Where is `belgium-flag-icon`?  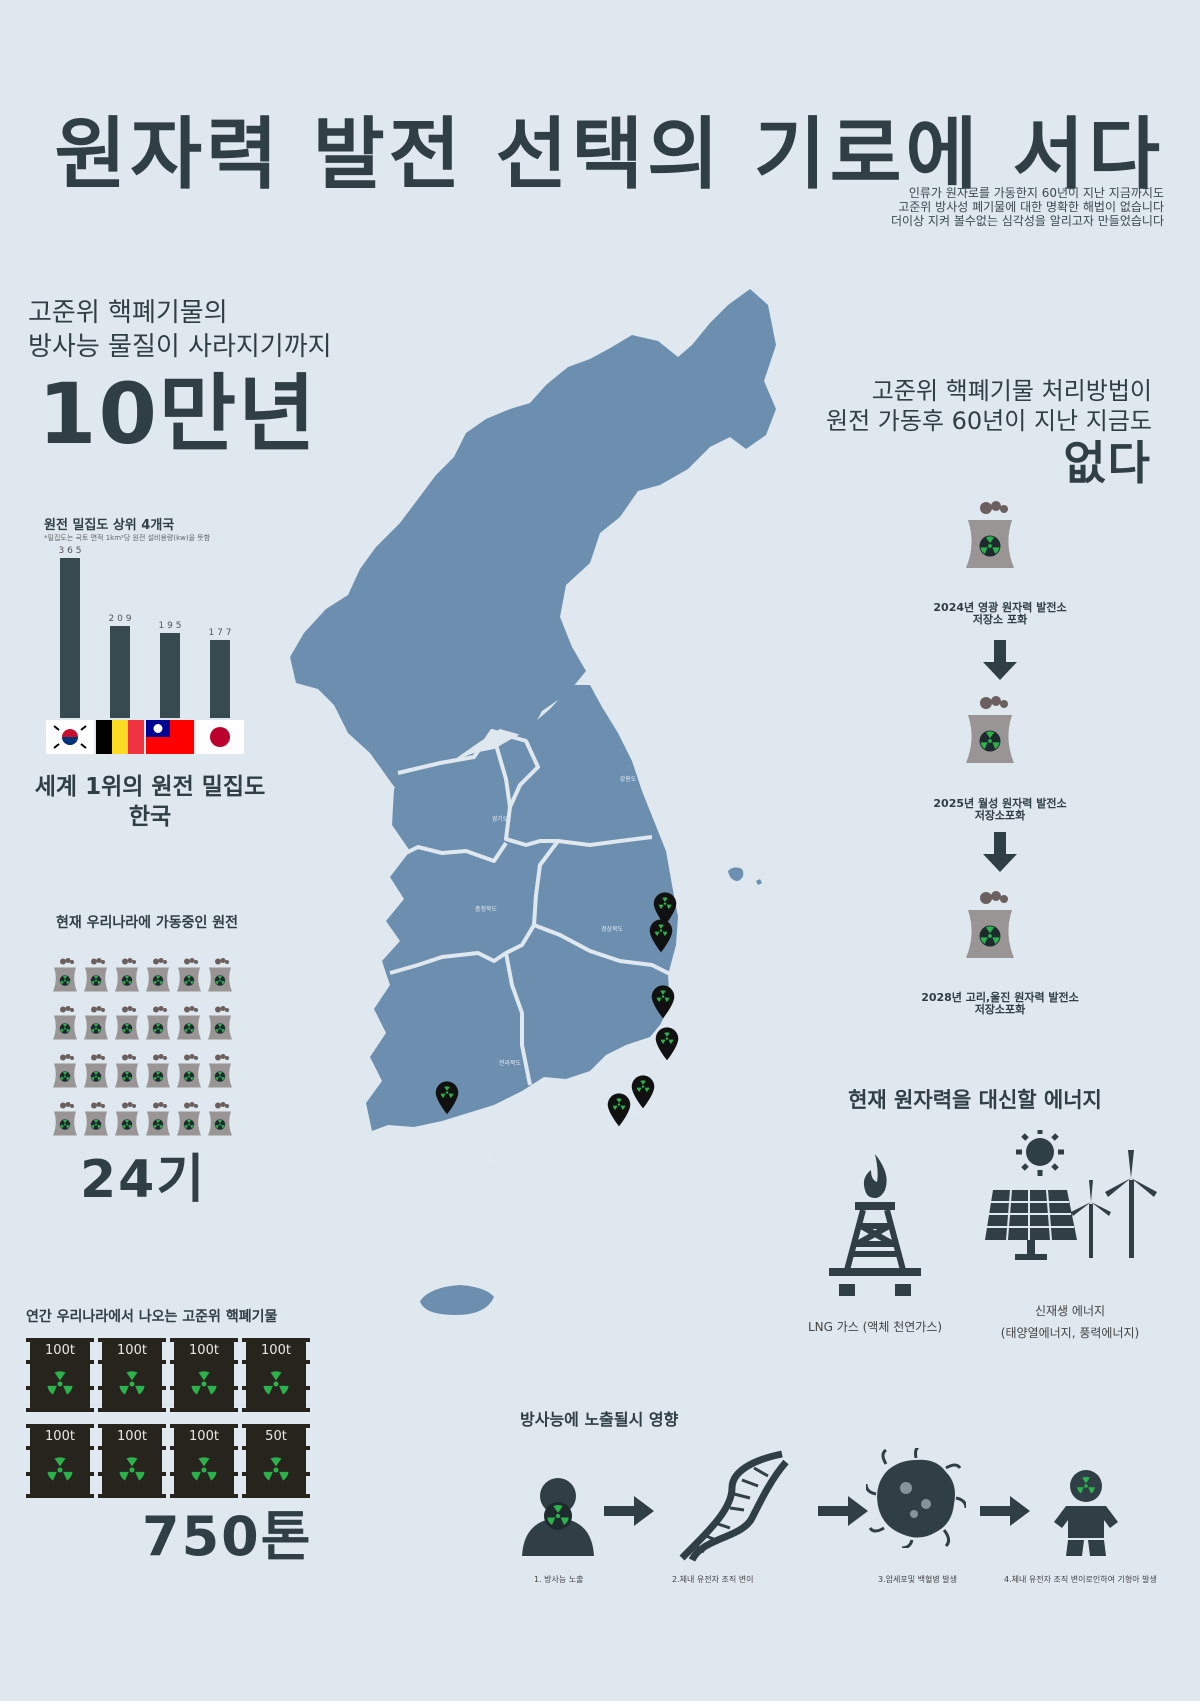 belgium-flag-icon is located at coordinates (120, 737).